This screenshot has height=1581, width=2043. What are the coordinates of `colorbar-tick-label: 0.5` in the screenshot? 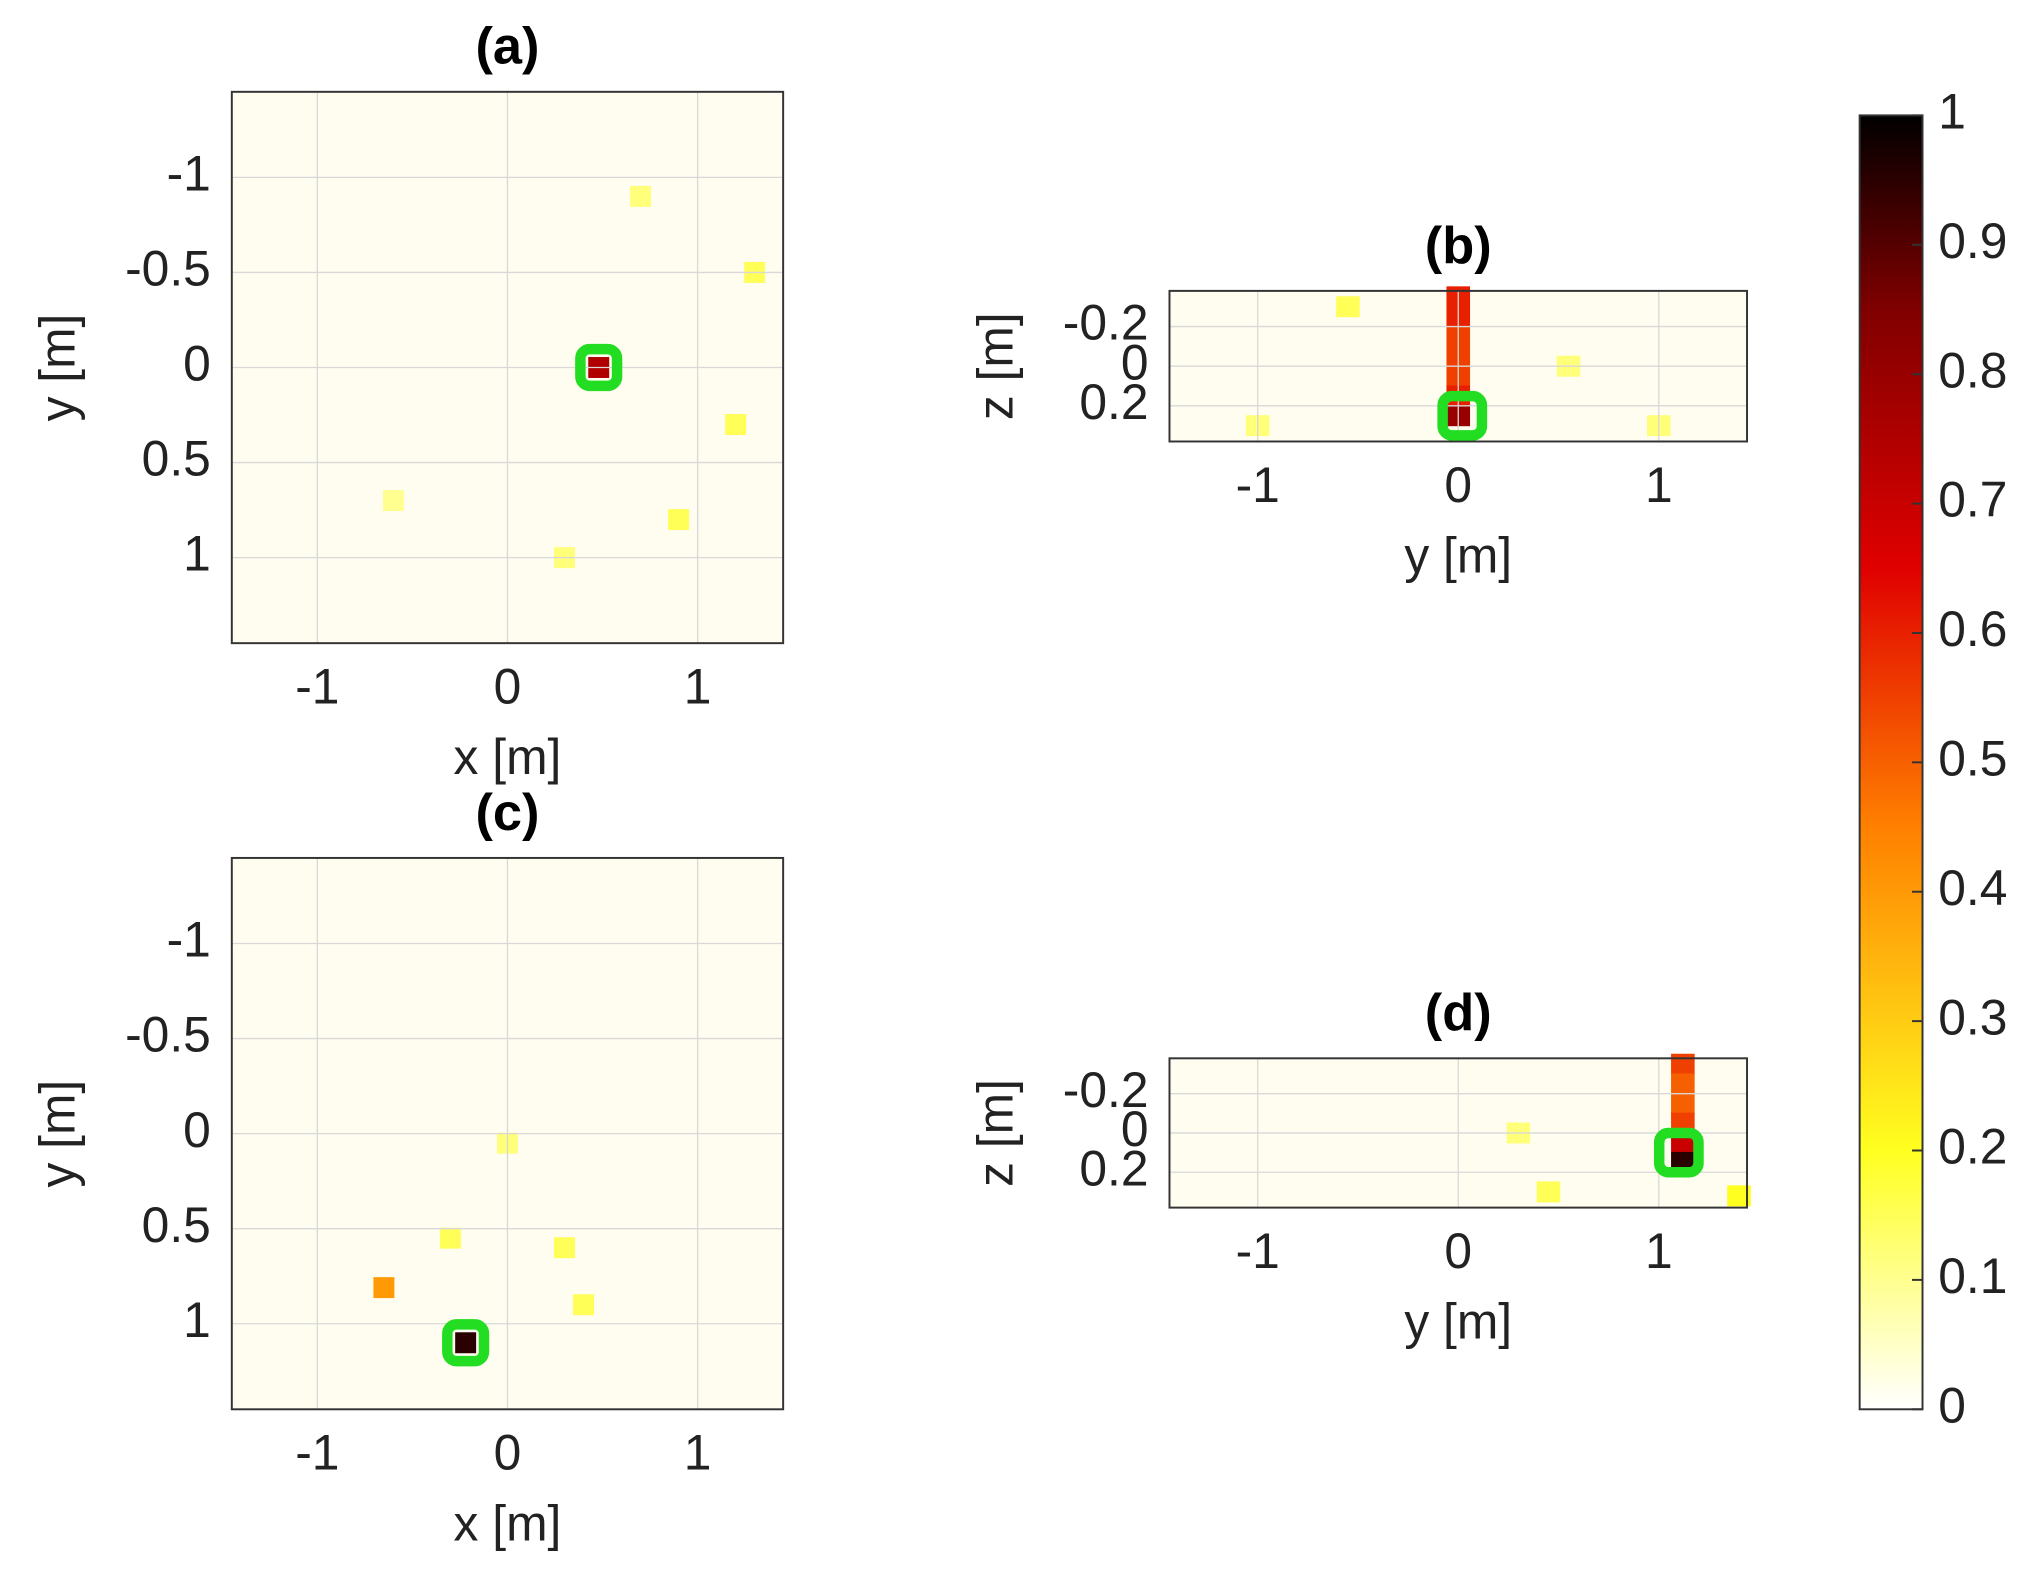 It's located at (1972, 758).